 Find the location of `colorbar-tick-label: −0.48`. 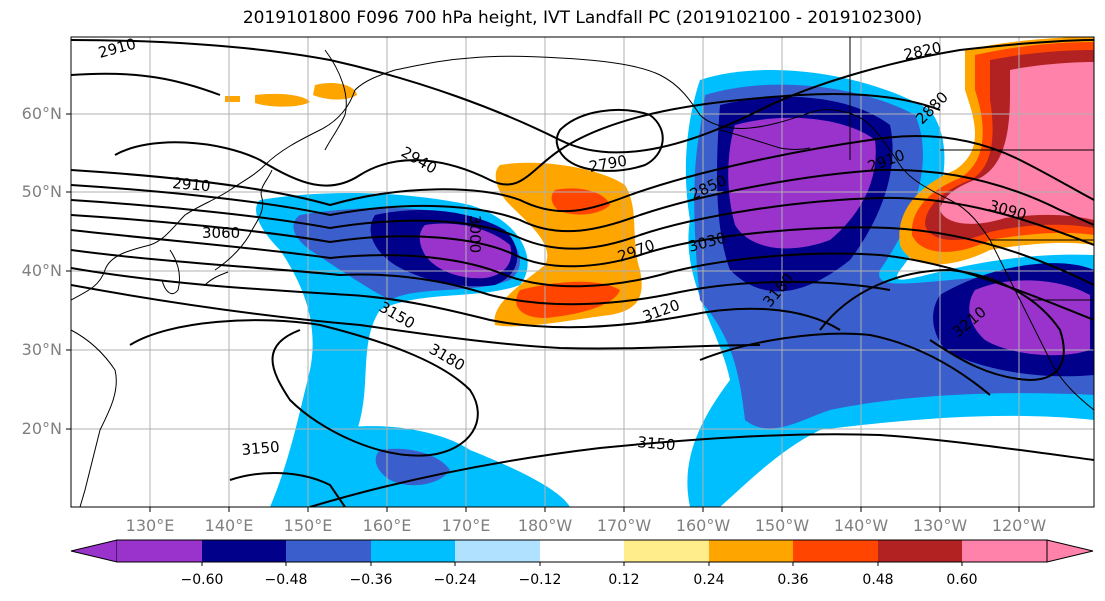

colorbar-tick-label: −0.48 is located at coordinates (286, 580).